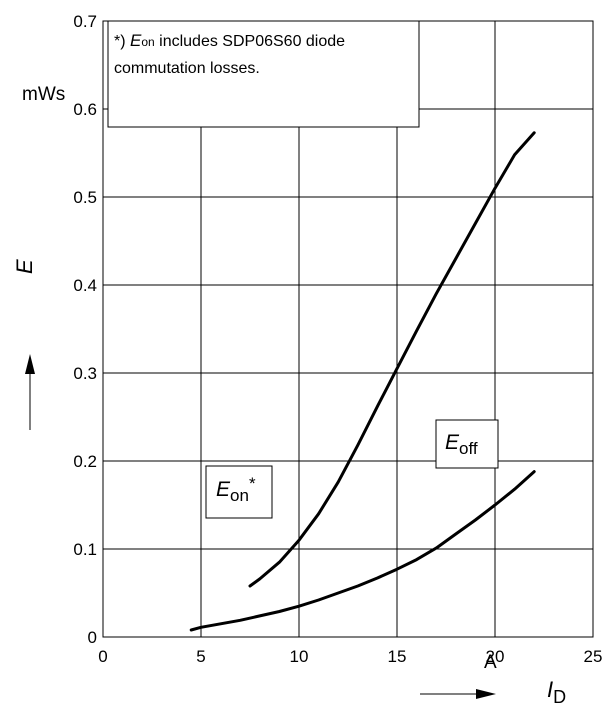 Image resolution: width=605 pixels, height=709 pixels. I want to click on x-axis-sub: D, so click(559, 697).